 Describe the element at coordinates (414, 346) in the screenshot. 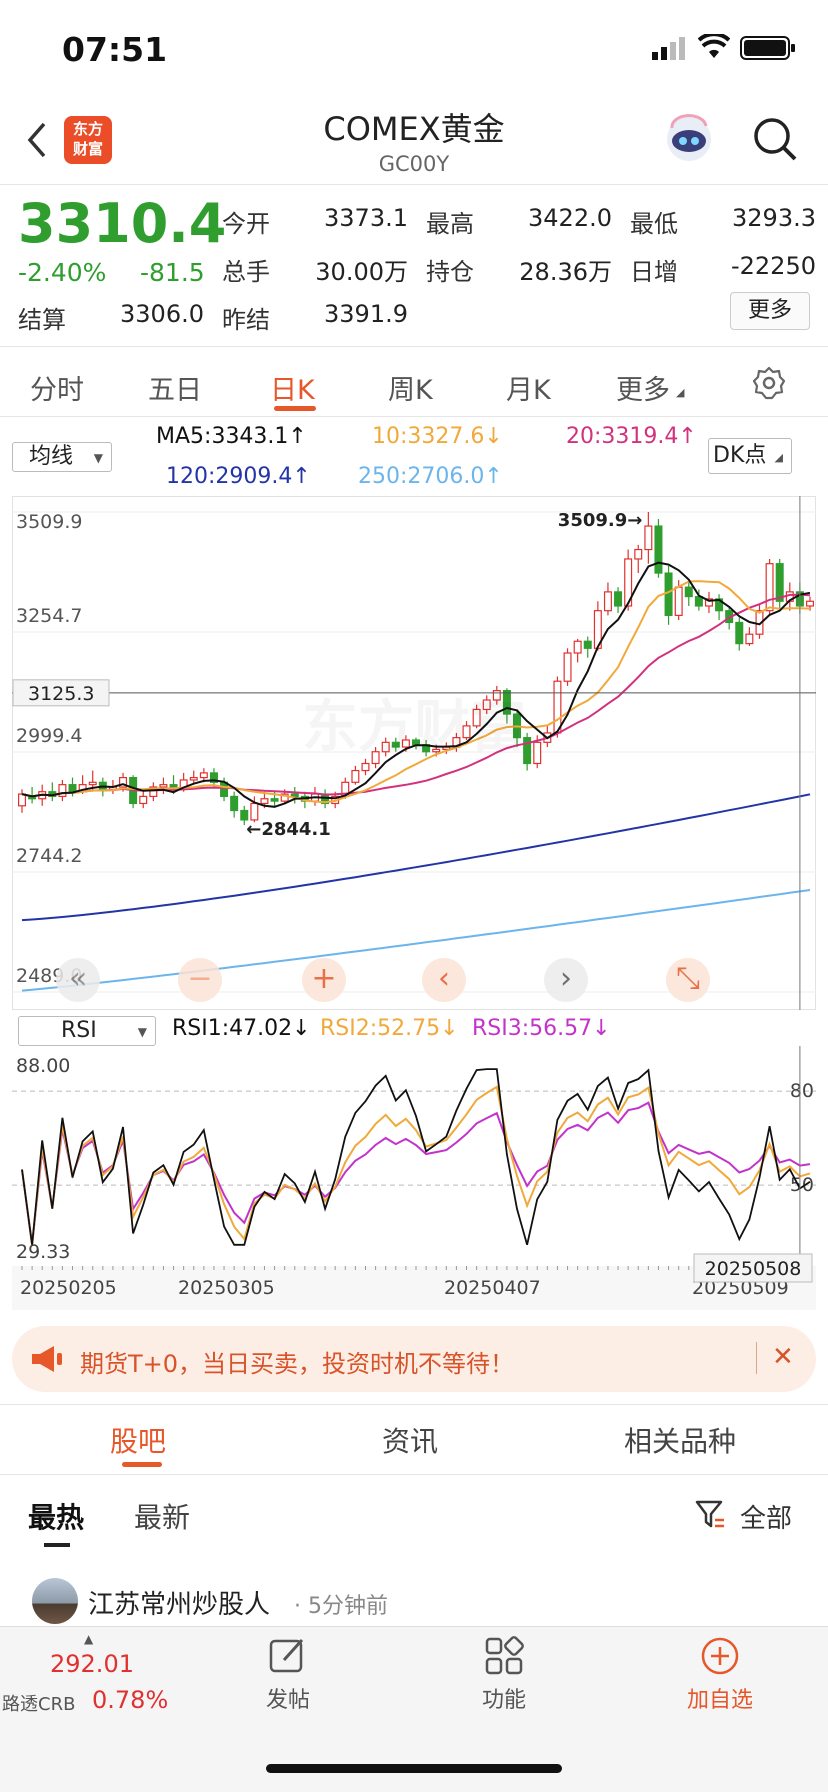

I see `quote-divider` at that location.